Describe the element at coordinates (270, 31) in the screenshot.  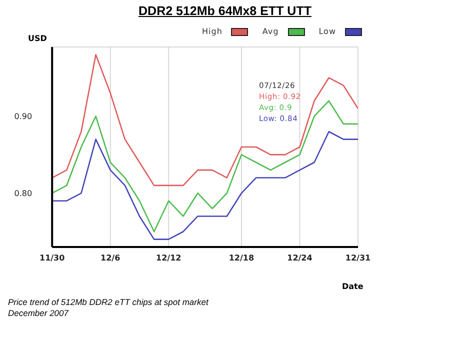
I see `legend-label: Avg` at that location.